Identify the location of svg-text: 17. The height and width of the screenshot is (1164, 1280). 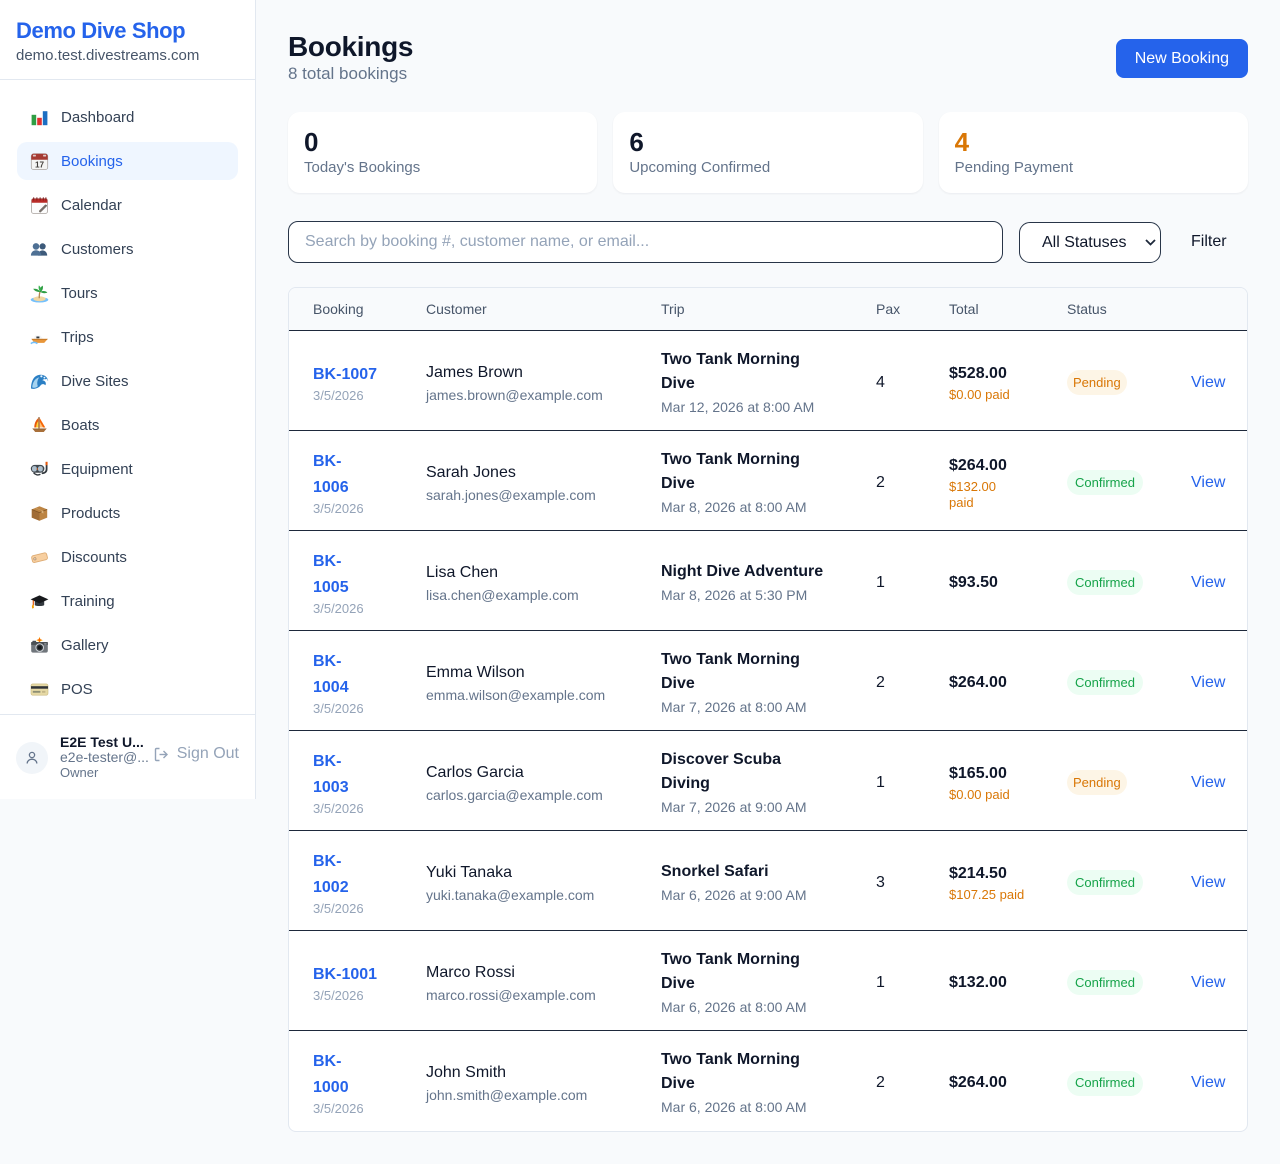
(40, 164).